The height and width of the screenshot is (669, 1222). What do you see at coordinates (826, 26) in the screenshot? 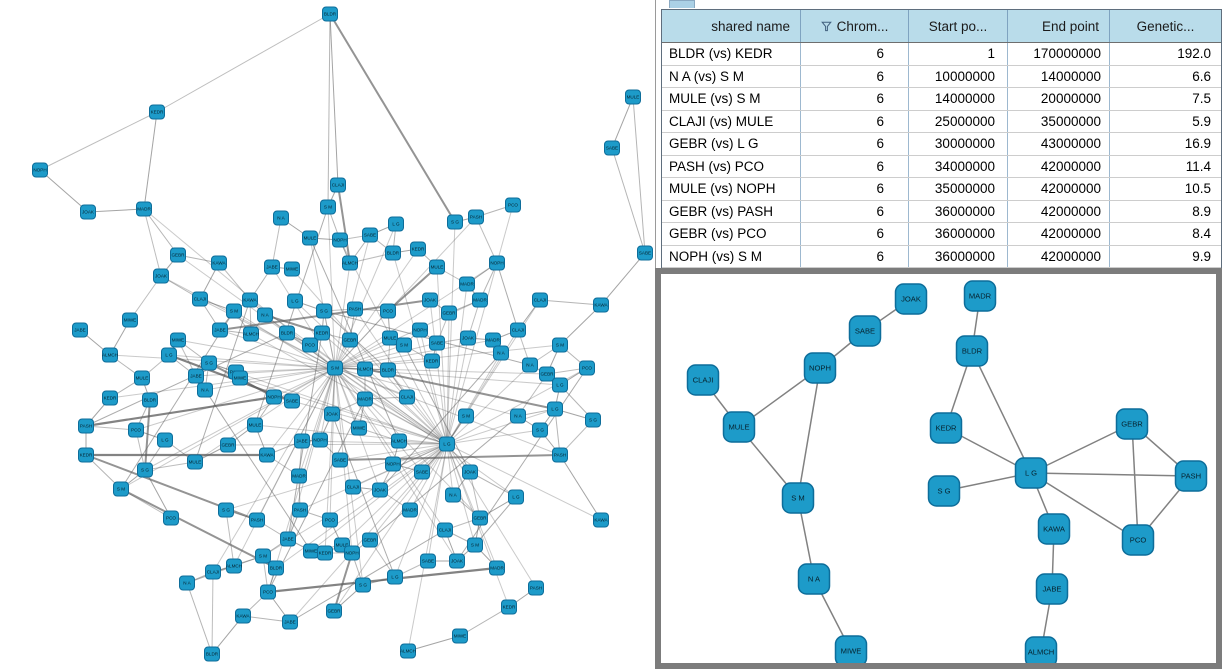
I see `filter-icon` at bounding box center [826, 26].